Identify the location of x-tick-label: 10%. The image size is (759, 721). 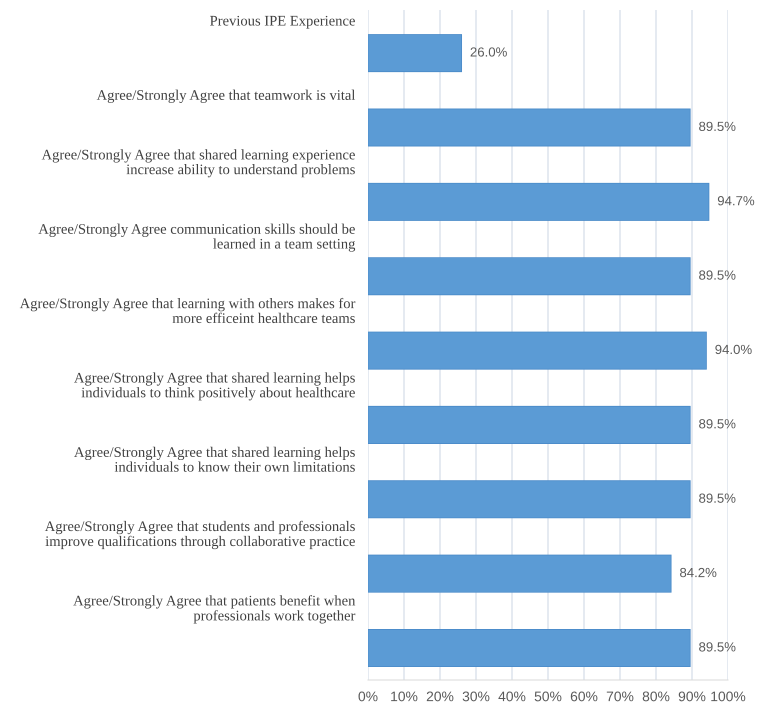
(404, 696).